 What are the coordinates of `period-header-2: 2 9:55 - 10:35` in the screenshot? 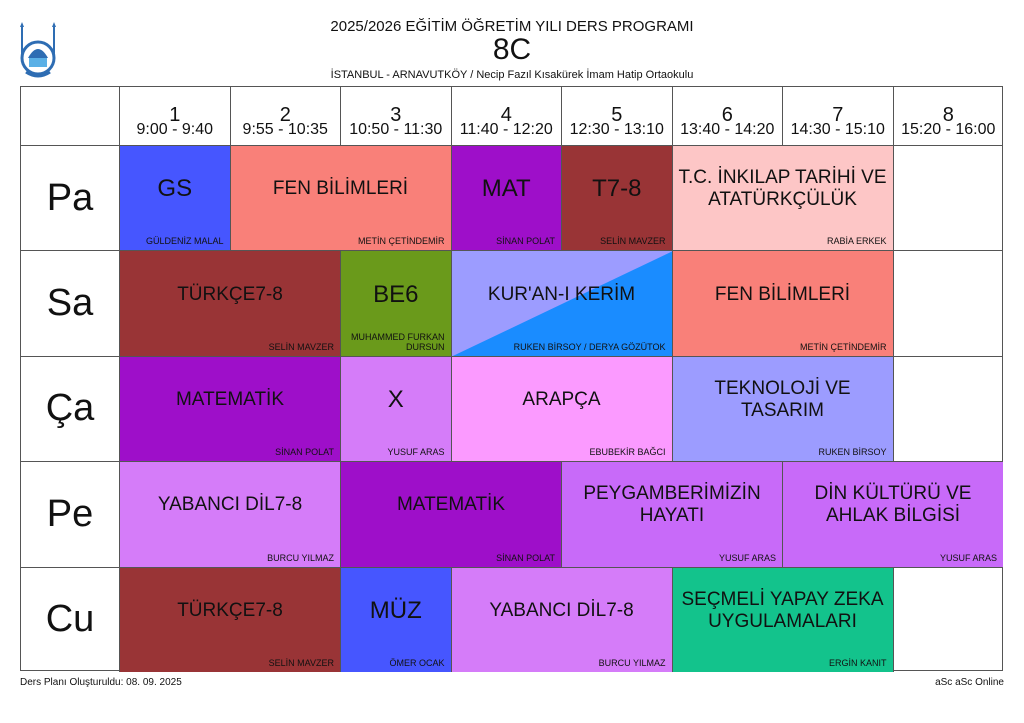 It's located at (285, 116).